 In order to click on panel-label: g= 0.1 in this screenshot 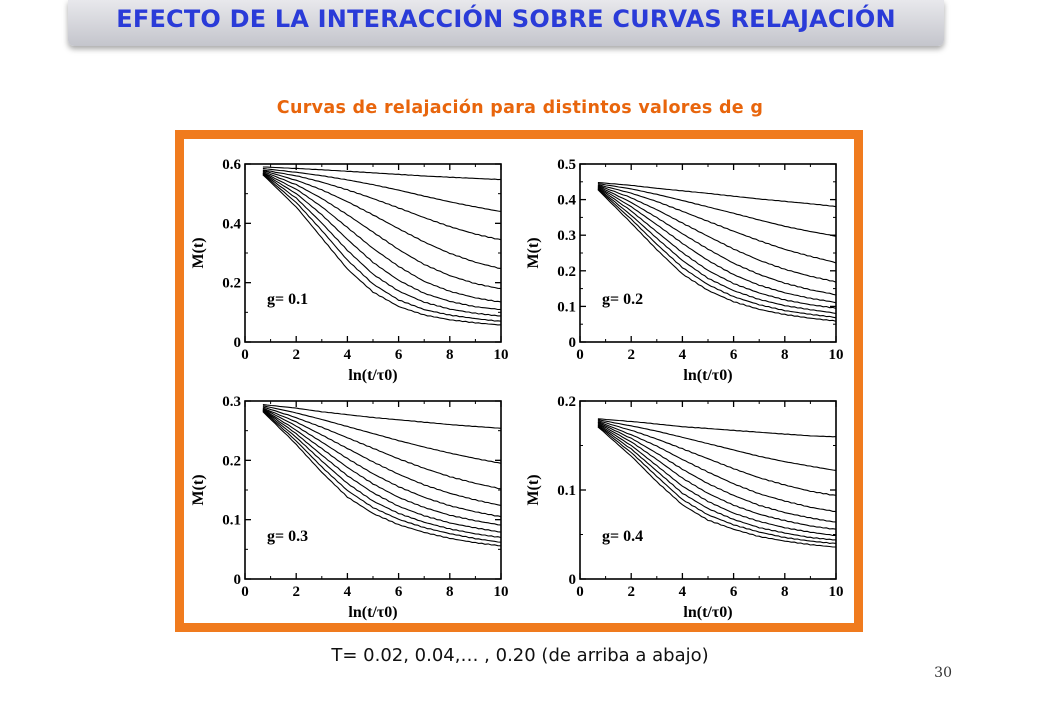, I will do `click(287, 299)`.